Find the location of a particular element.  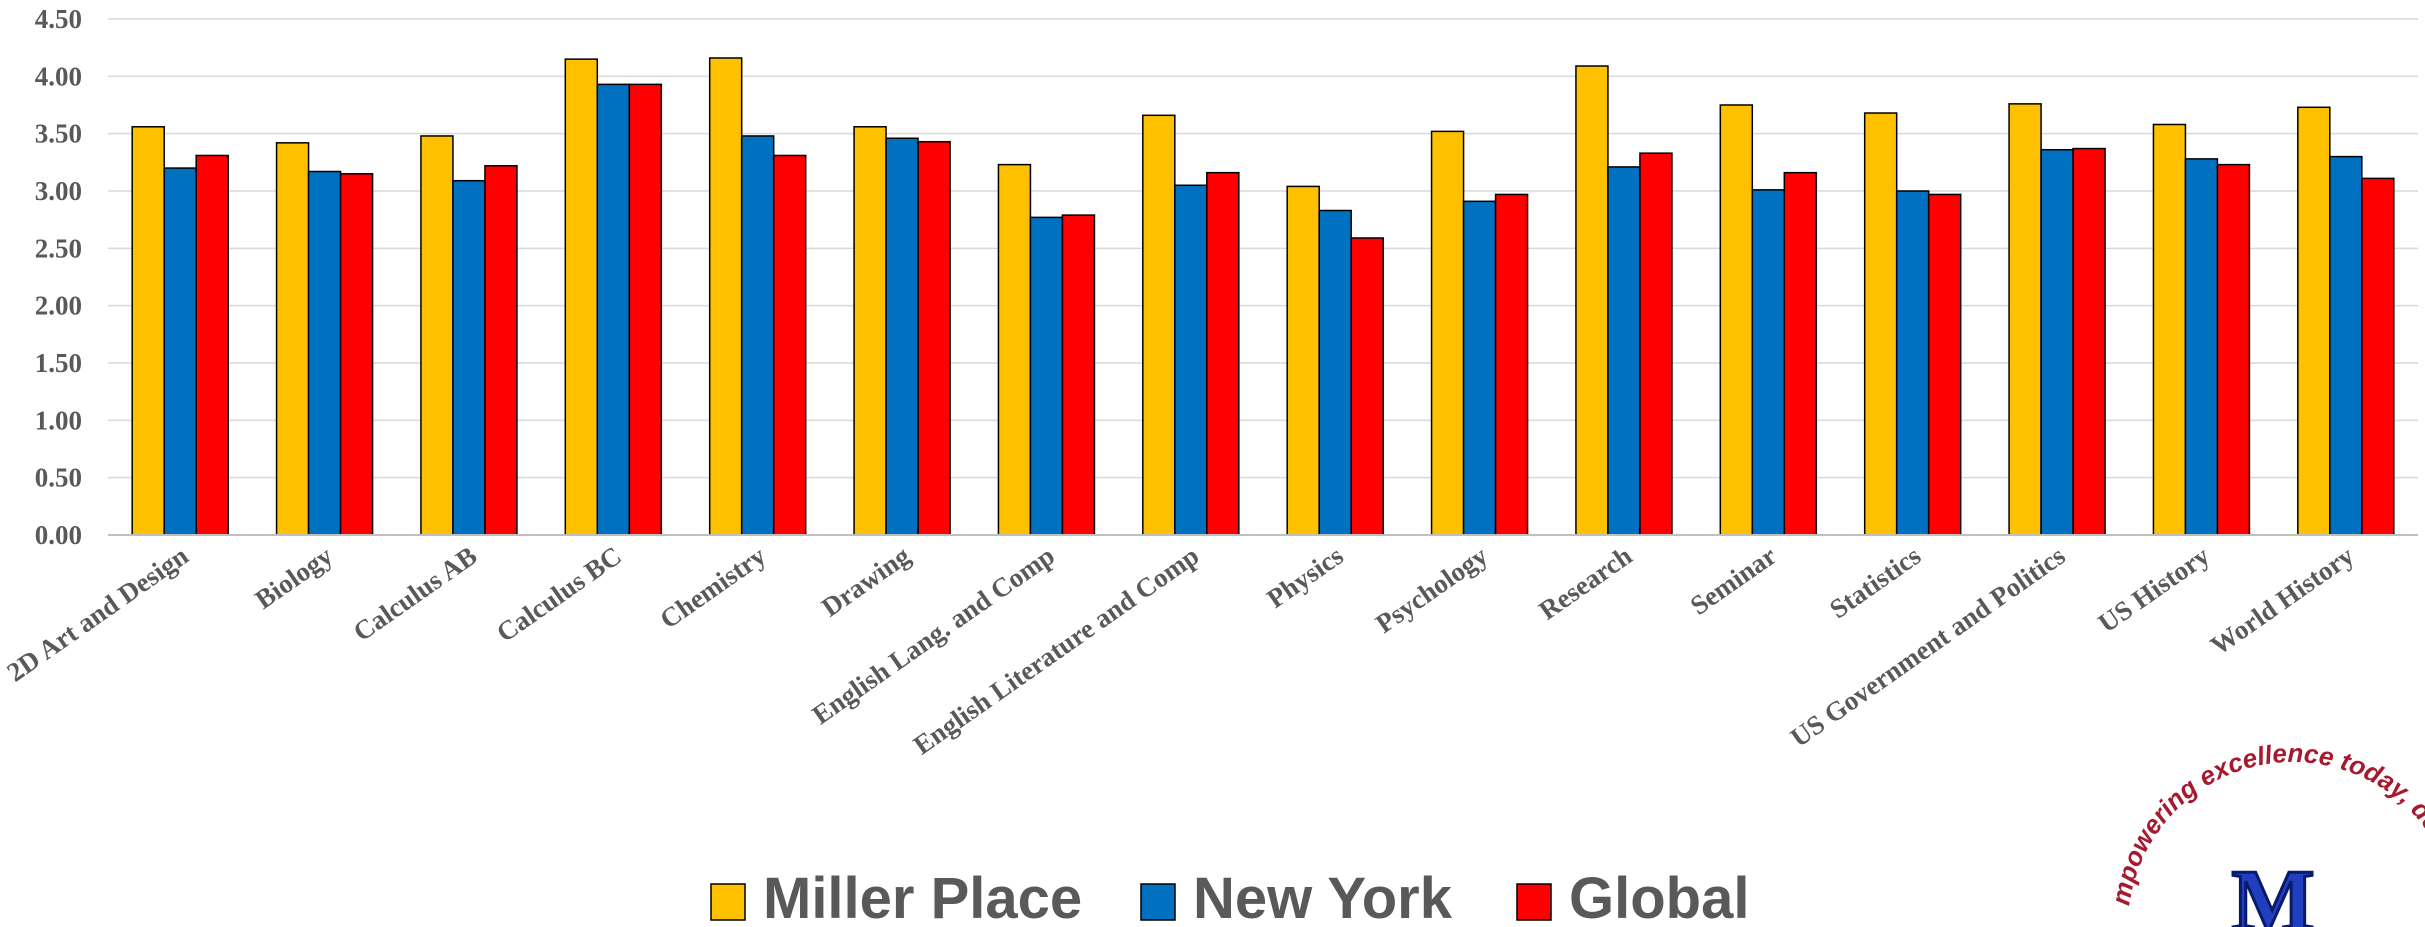

logo-letter-backing is located at coordinates (2257, 897).